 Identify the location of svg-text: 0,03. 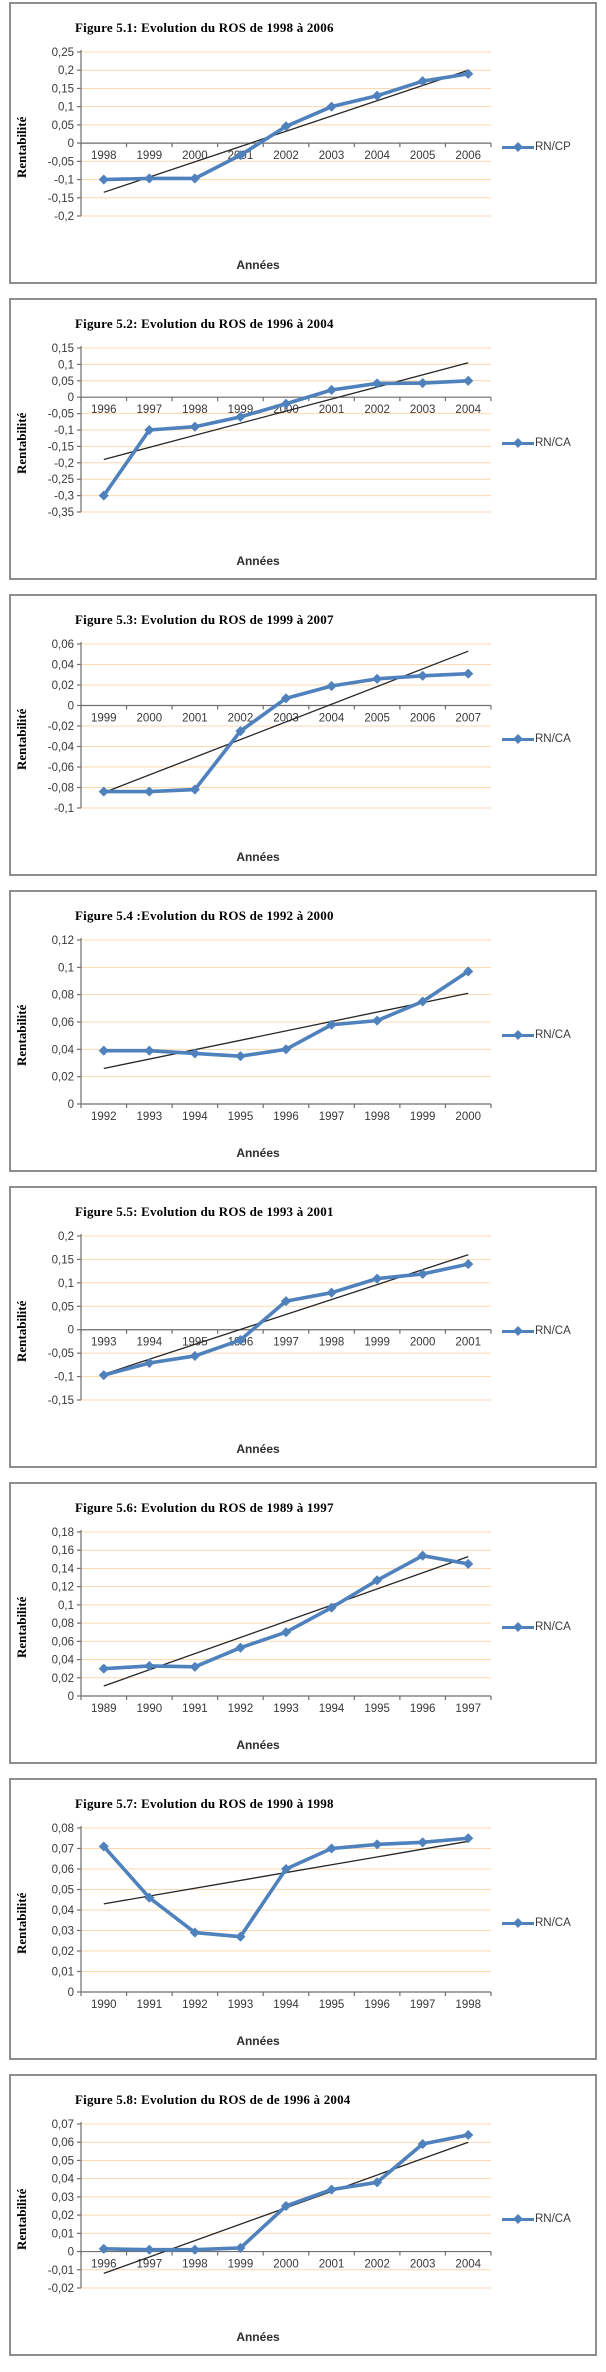
(63, 1932).